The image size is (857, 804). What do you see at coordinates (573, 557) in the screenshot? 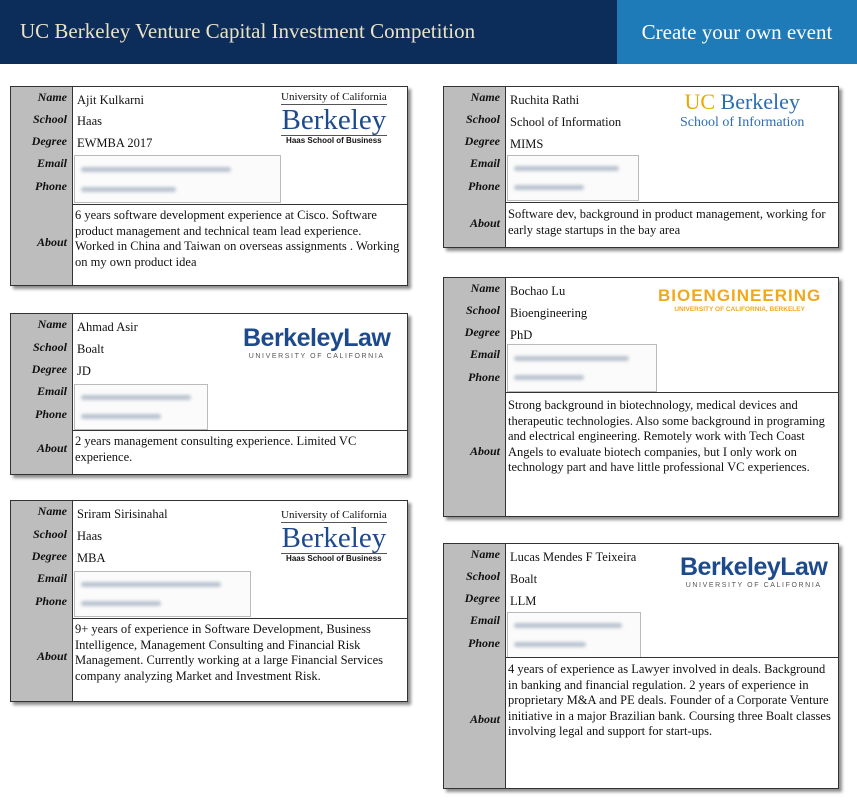
I see `profile-name: Lucas Mendes F Teixeira` at bounding box center [573, 557].